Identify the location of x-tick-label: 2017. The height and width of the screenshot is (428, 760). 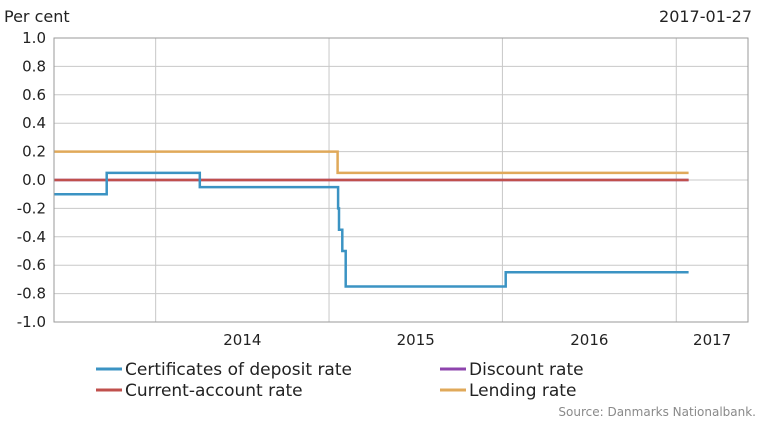
(712, 340).